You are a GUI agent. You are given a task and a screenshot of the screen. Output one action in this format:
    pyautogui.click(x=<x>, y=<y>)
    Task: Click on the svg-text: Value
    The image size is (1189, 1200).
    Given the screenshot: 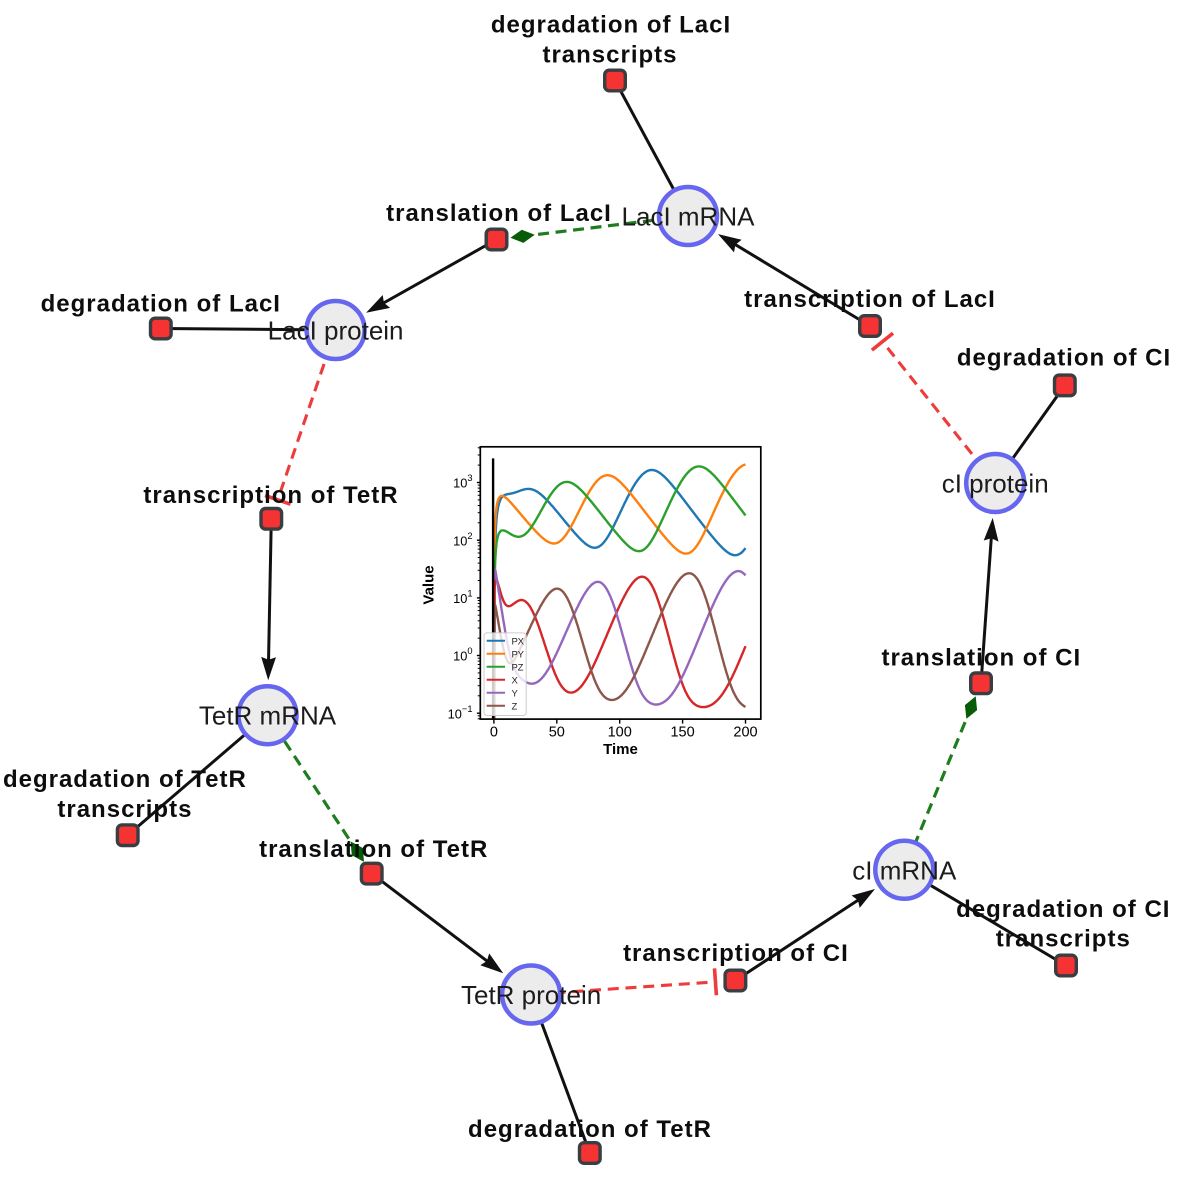 What is the action you would take?
    pyautogui.click(x=429, y=584)
    